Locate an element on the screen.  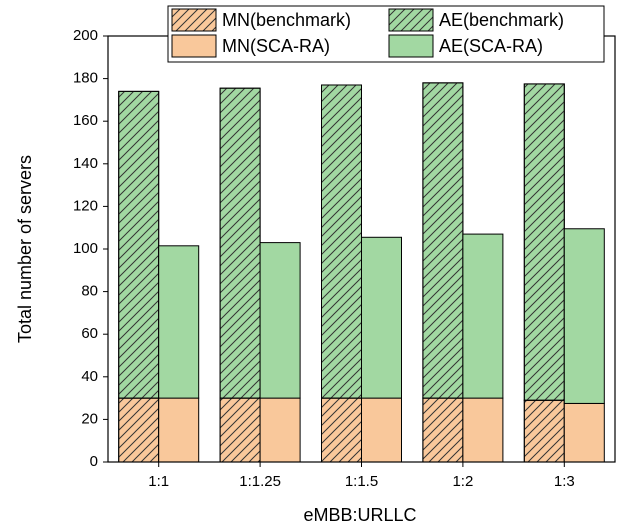
legend-label: MN(SCA-RA) is located at coordinates (276, 46).